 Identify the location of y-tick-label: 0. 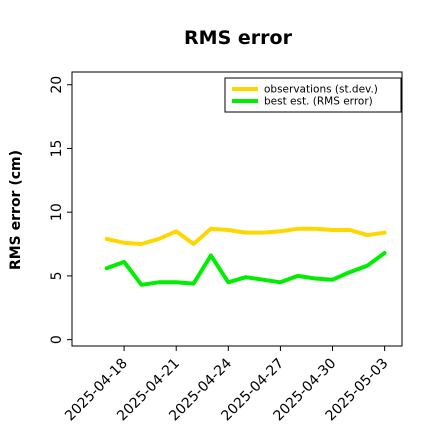
(57, 339).